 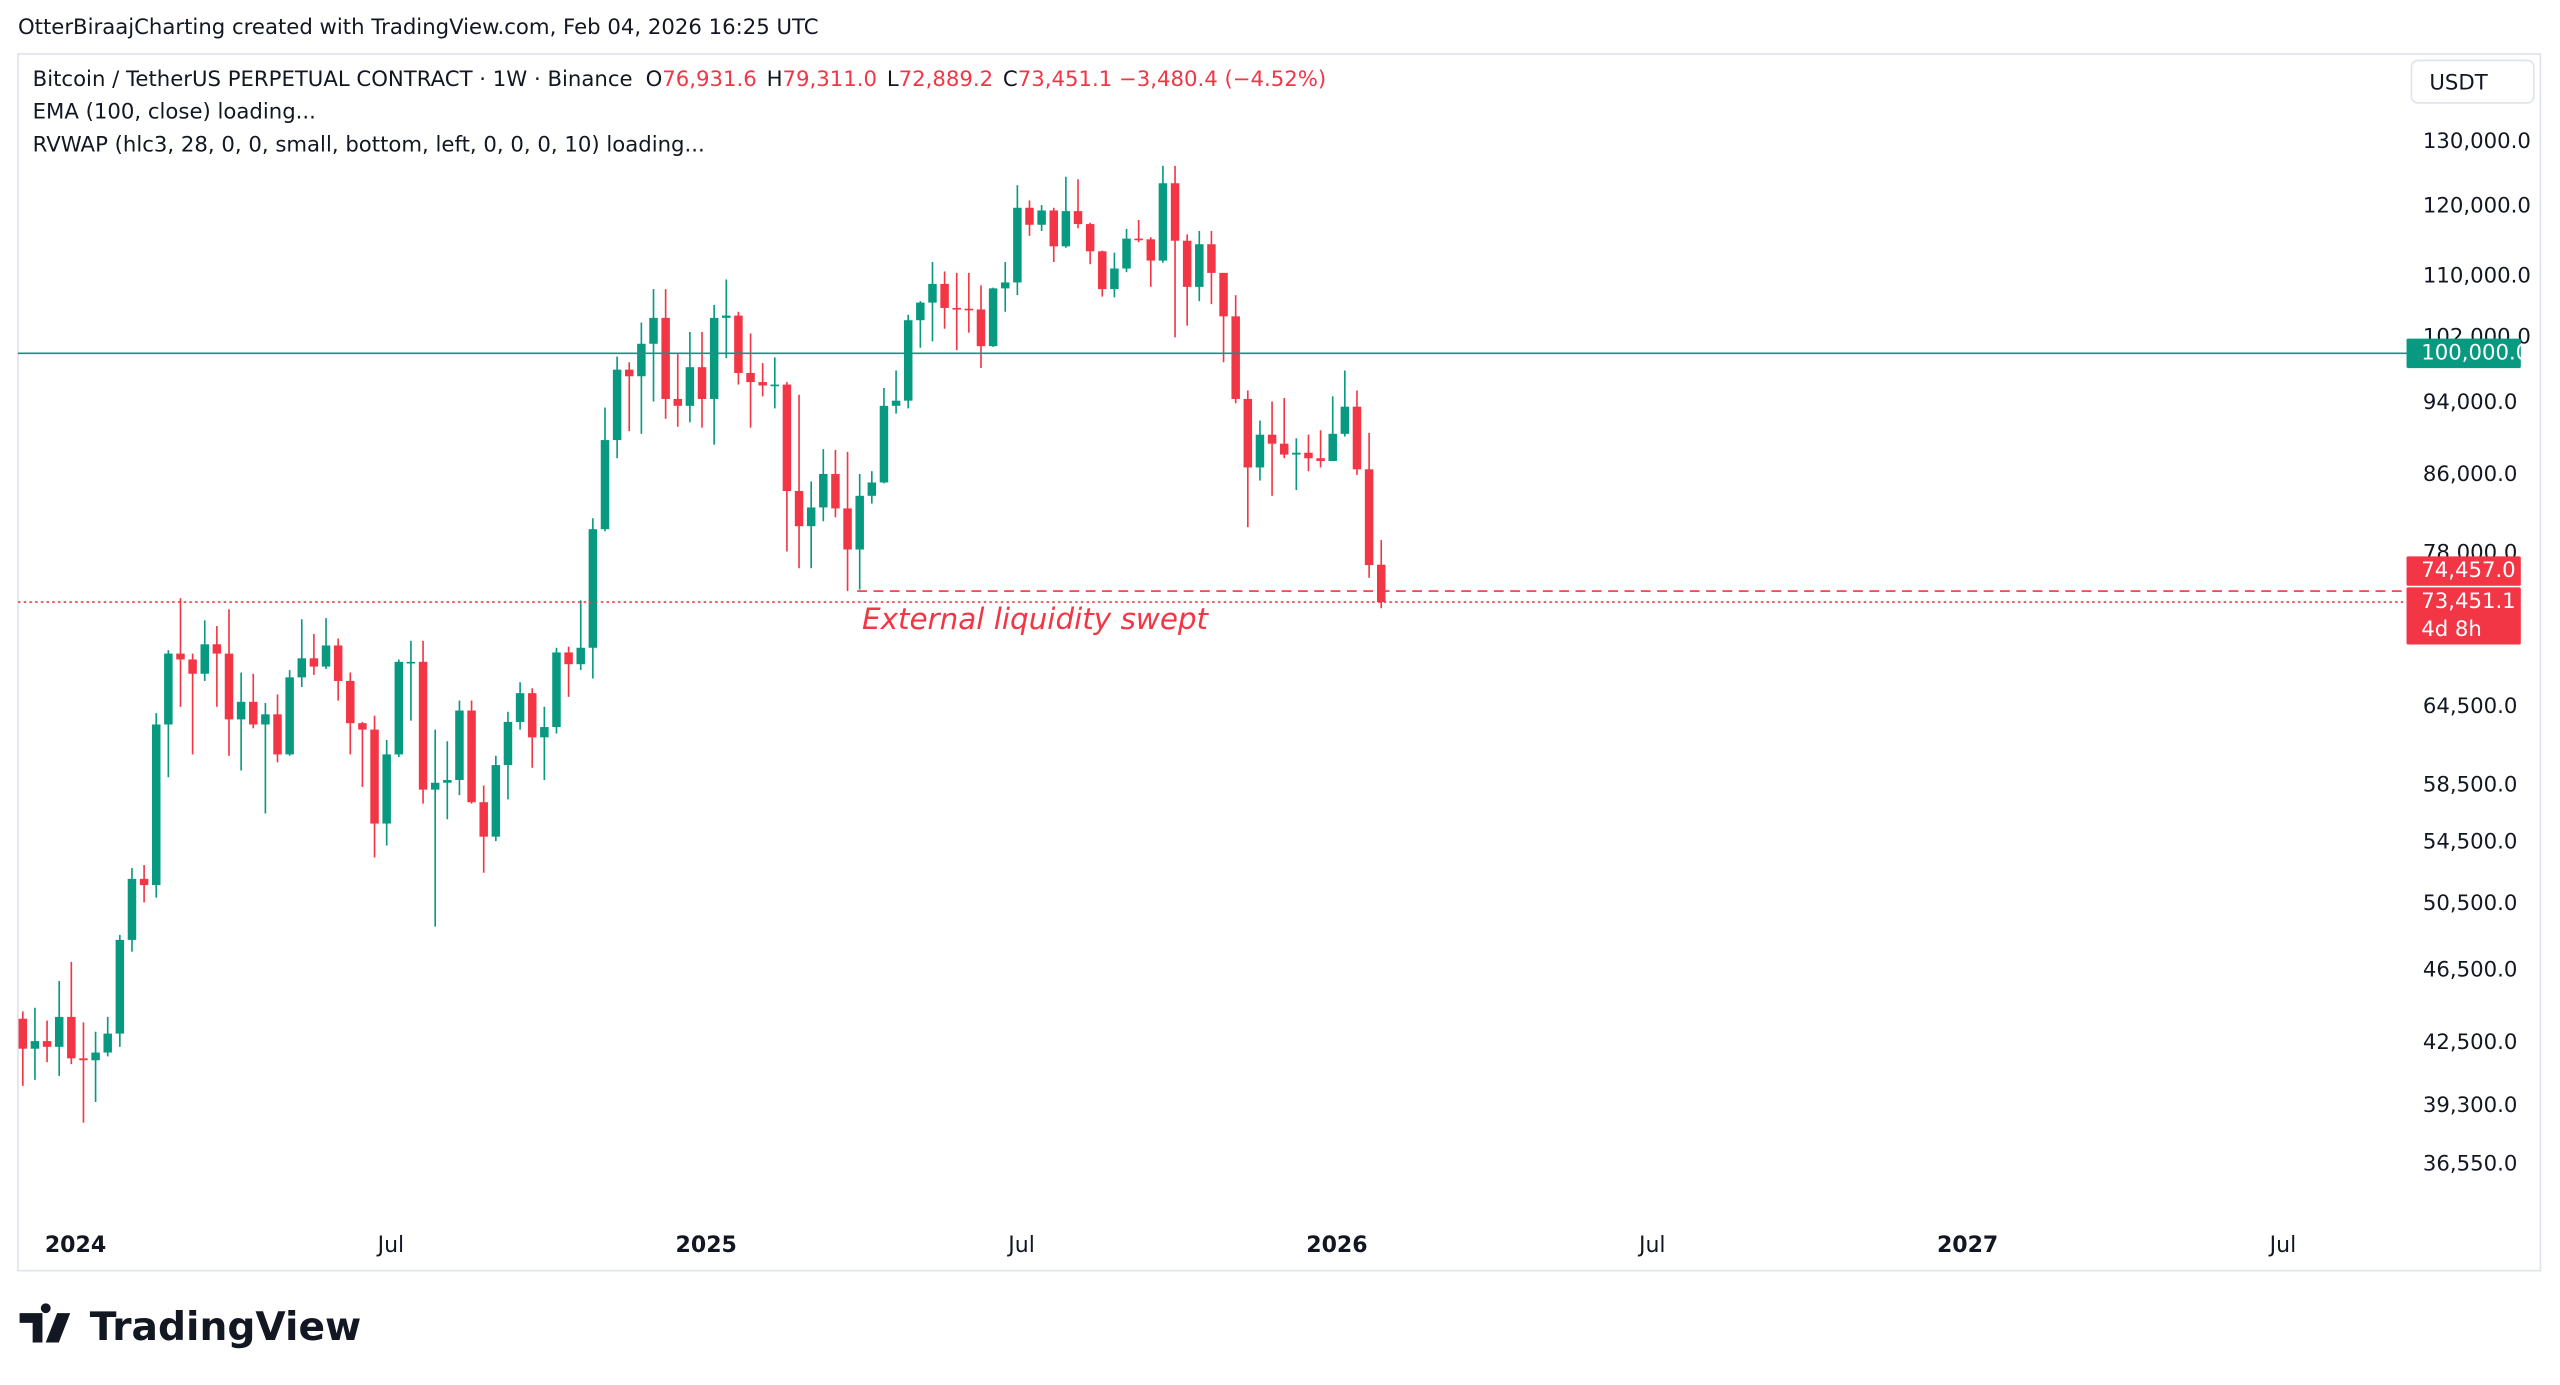 I want to click on countdown: 4d 8h, so click(x=2451, y=629).